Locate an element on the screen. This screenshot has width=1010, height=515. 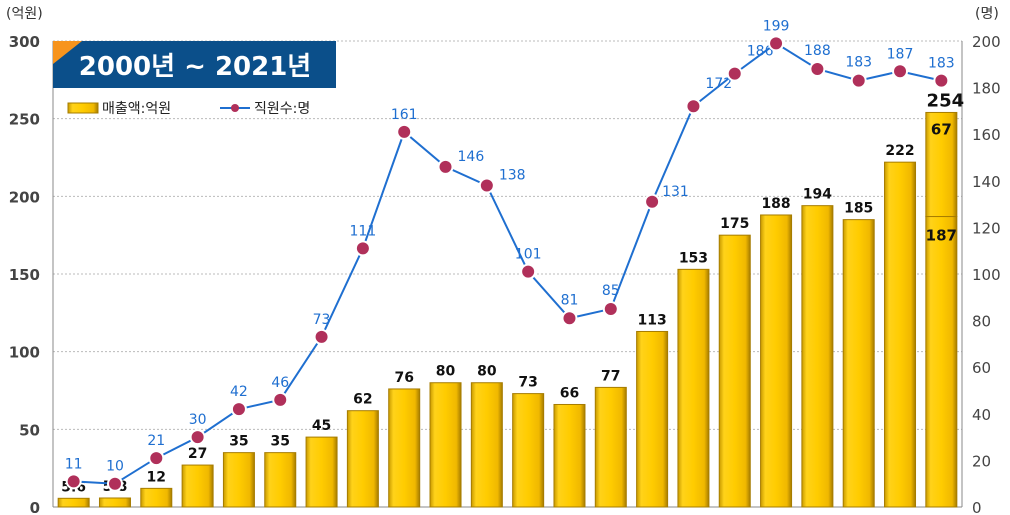
legend-bar-swatch is located at coordinates (83, 108).